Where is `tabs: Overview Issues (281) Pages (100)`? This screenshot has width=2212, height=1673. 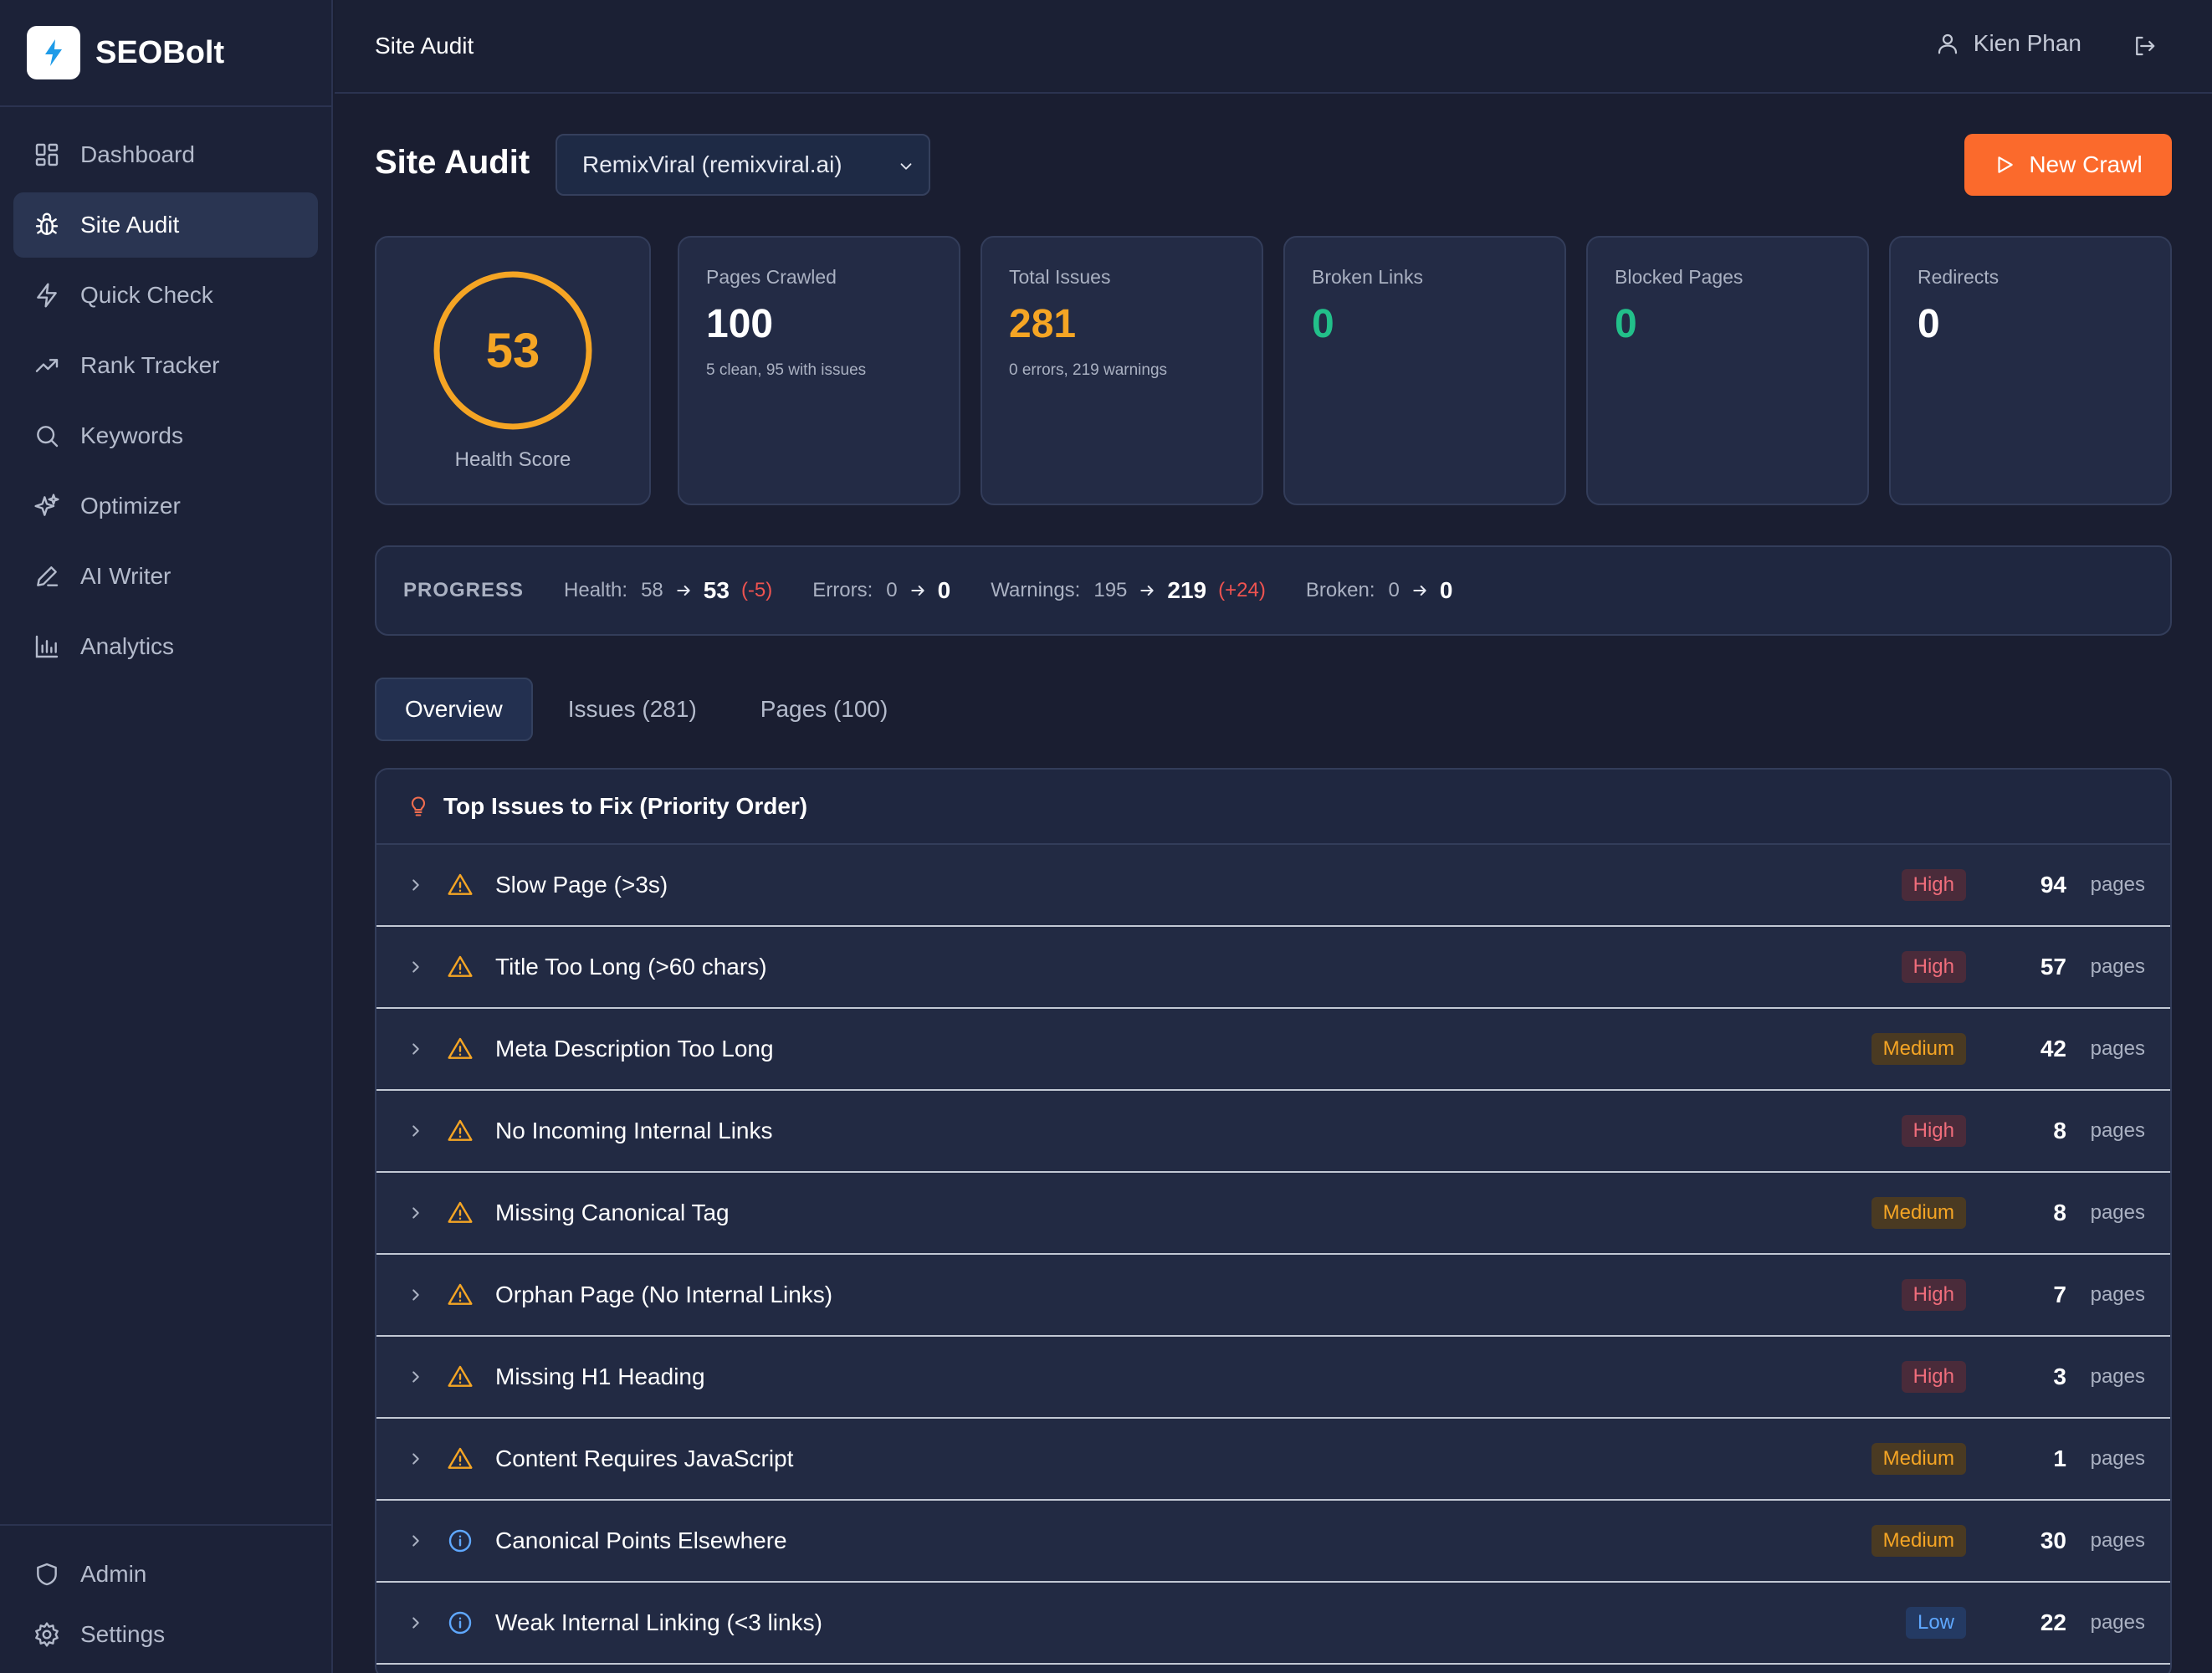
tabs: Overview Issues (281) Pages (100) is located at coordinates (649, 710).